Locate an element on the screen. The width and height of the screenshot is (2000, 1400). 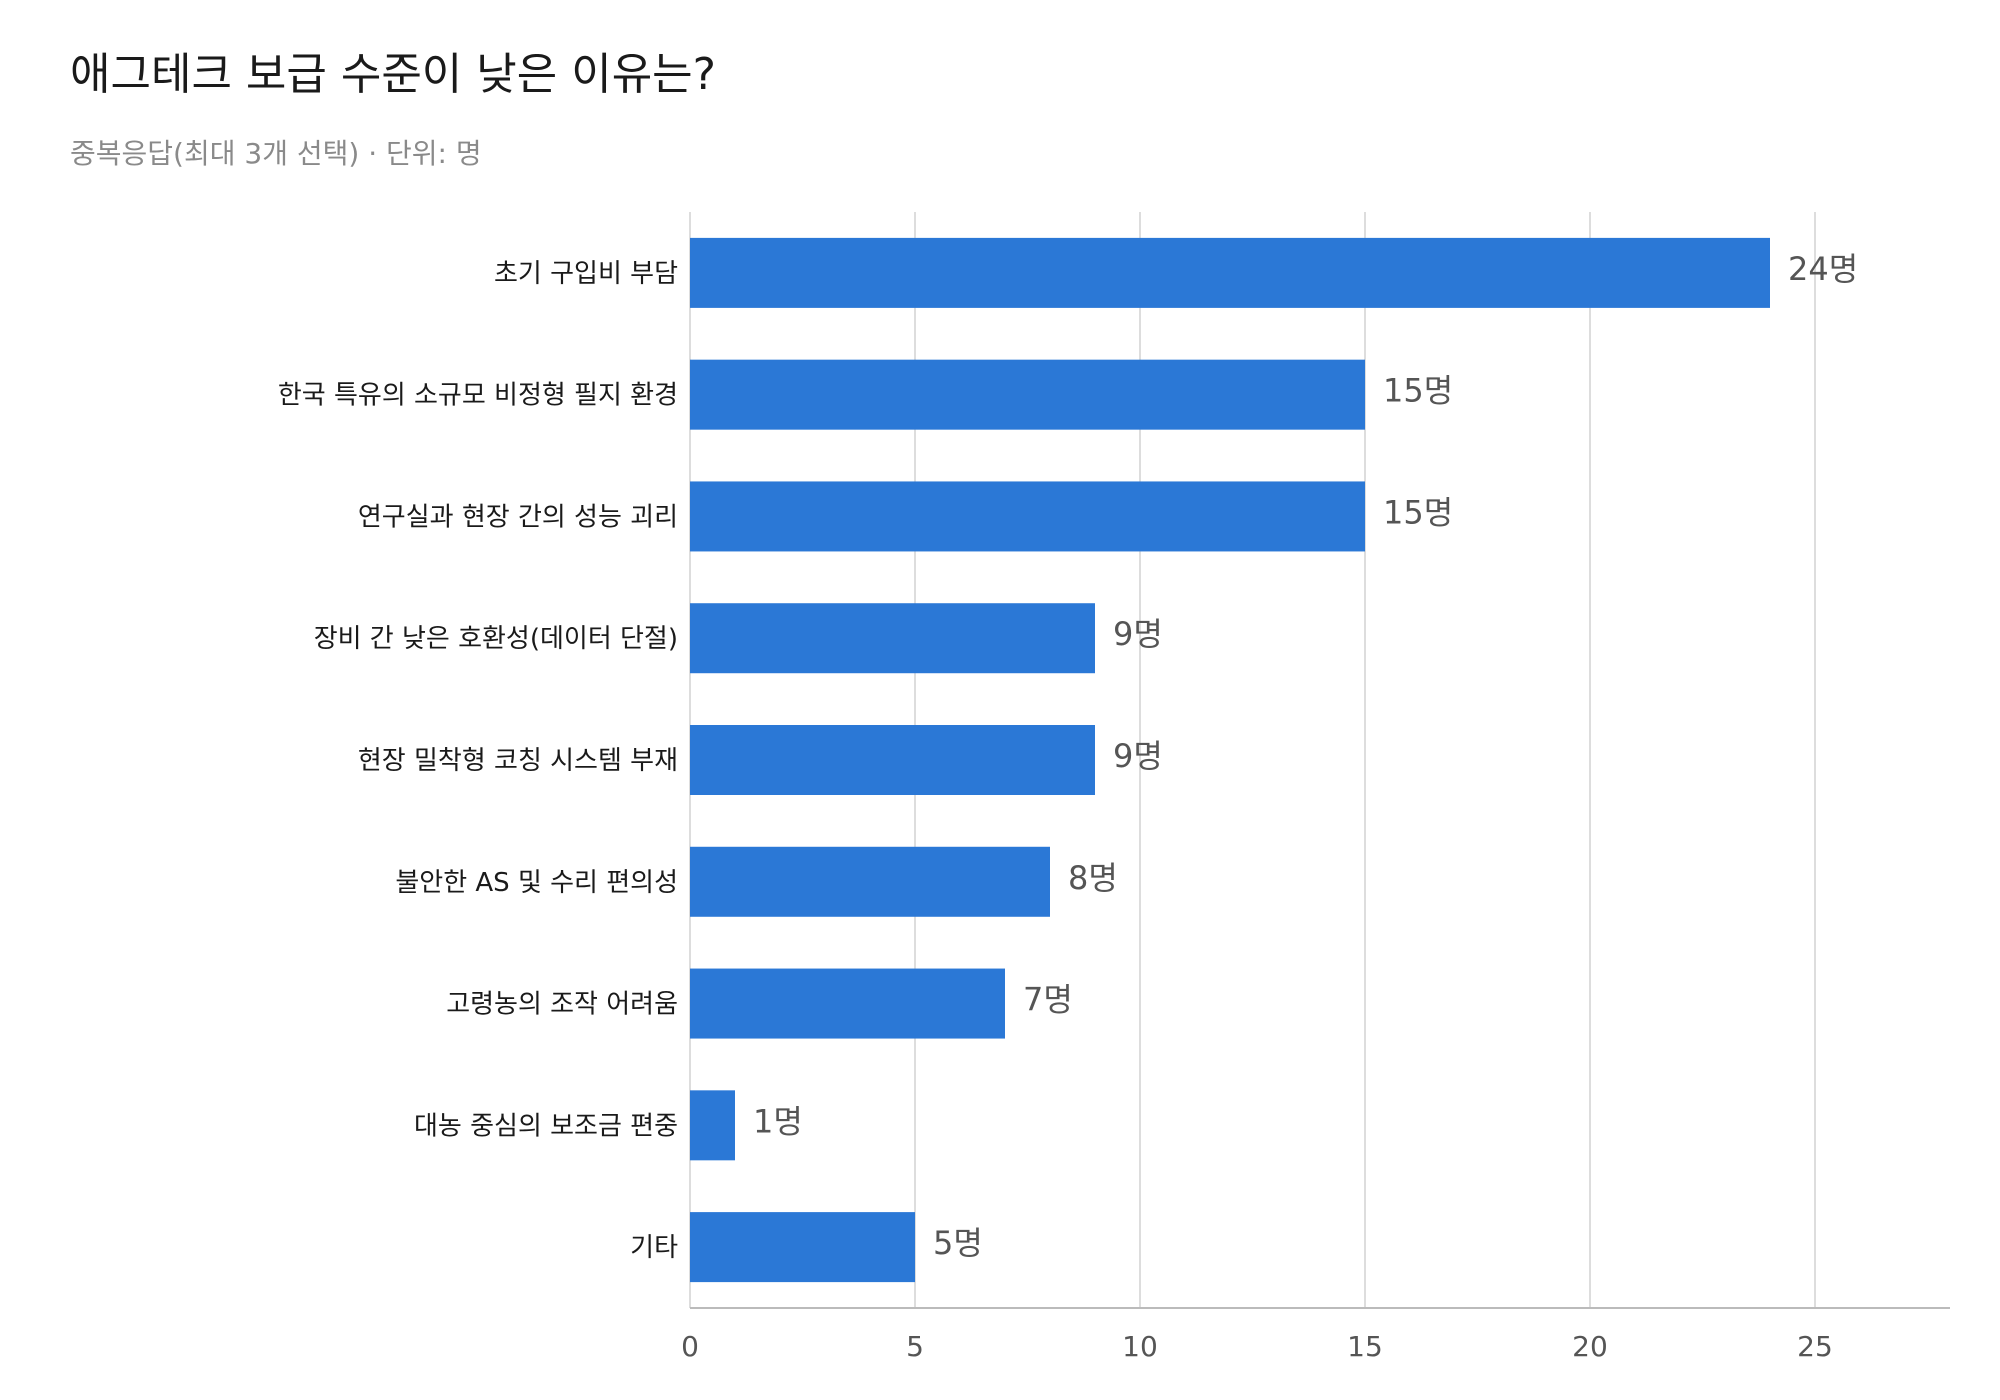
category-label: 기타 is located at coordinates (654, 1248).